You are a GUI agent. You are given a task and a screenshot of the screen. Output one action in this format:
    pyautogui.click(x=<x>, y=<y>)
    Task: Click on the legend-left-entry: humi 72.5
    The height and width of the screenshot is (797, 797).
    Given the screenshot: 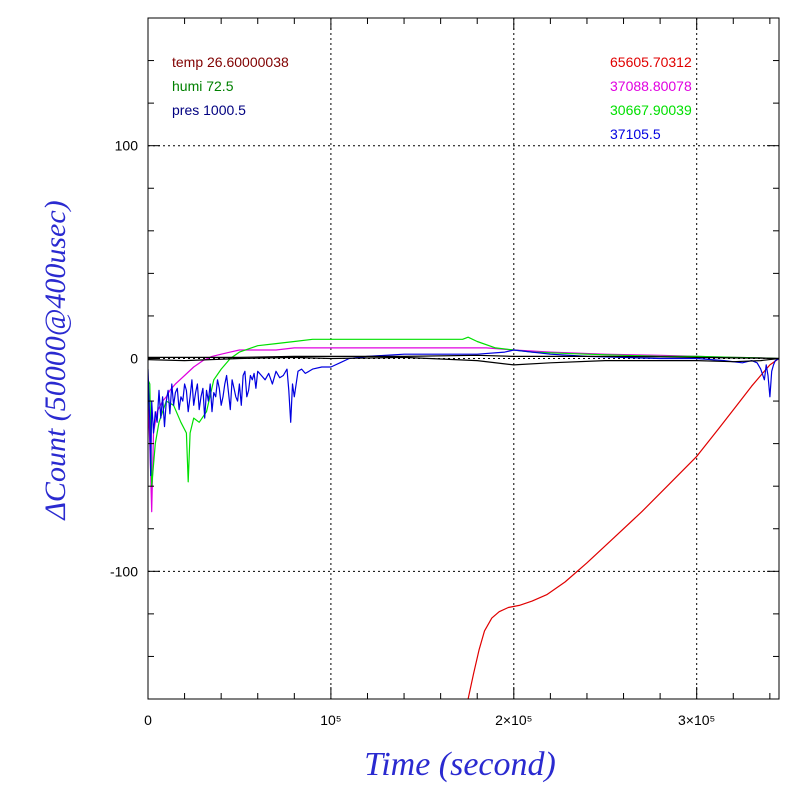 What is the action you would take?
    pyautogui.click(x=203, y=86)
    